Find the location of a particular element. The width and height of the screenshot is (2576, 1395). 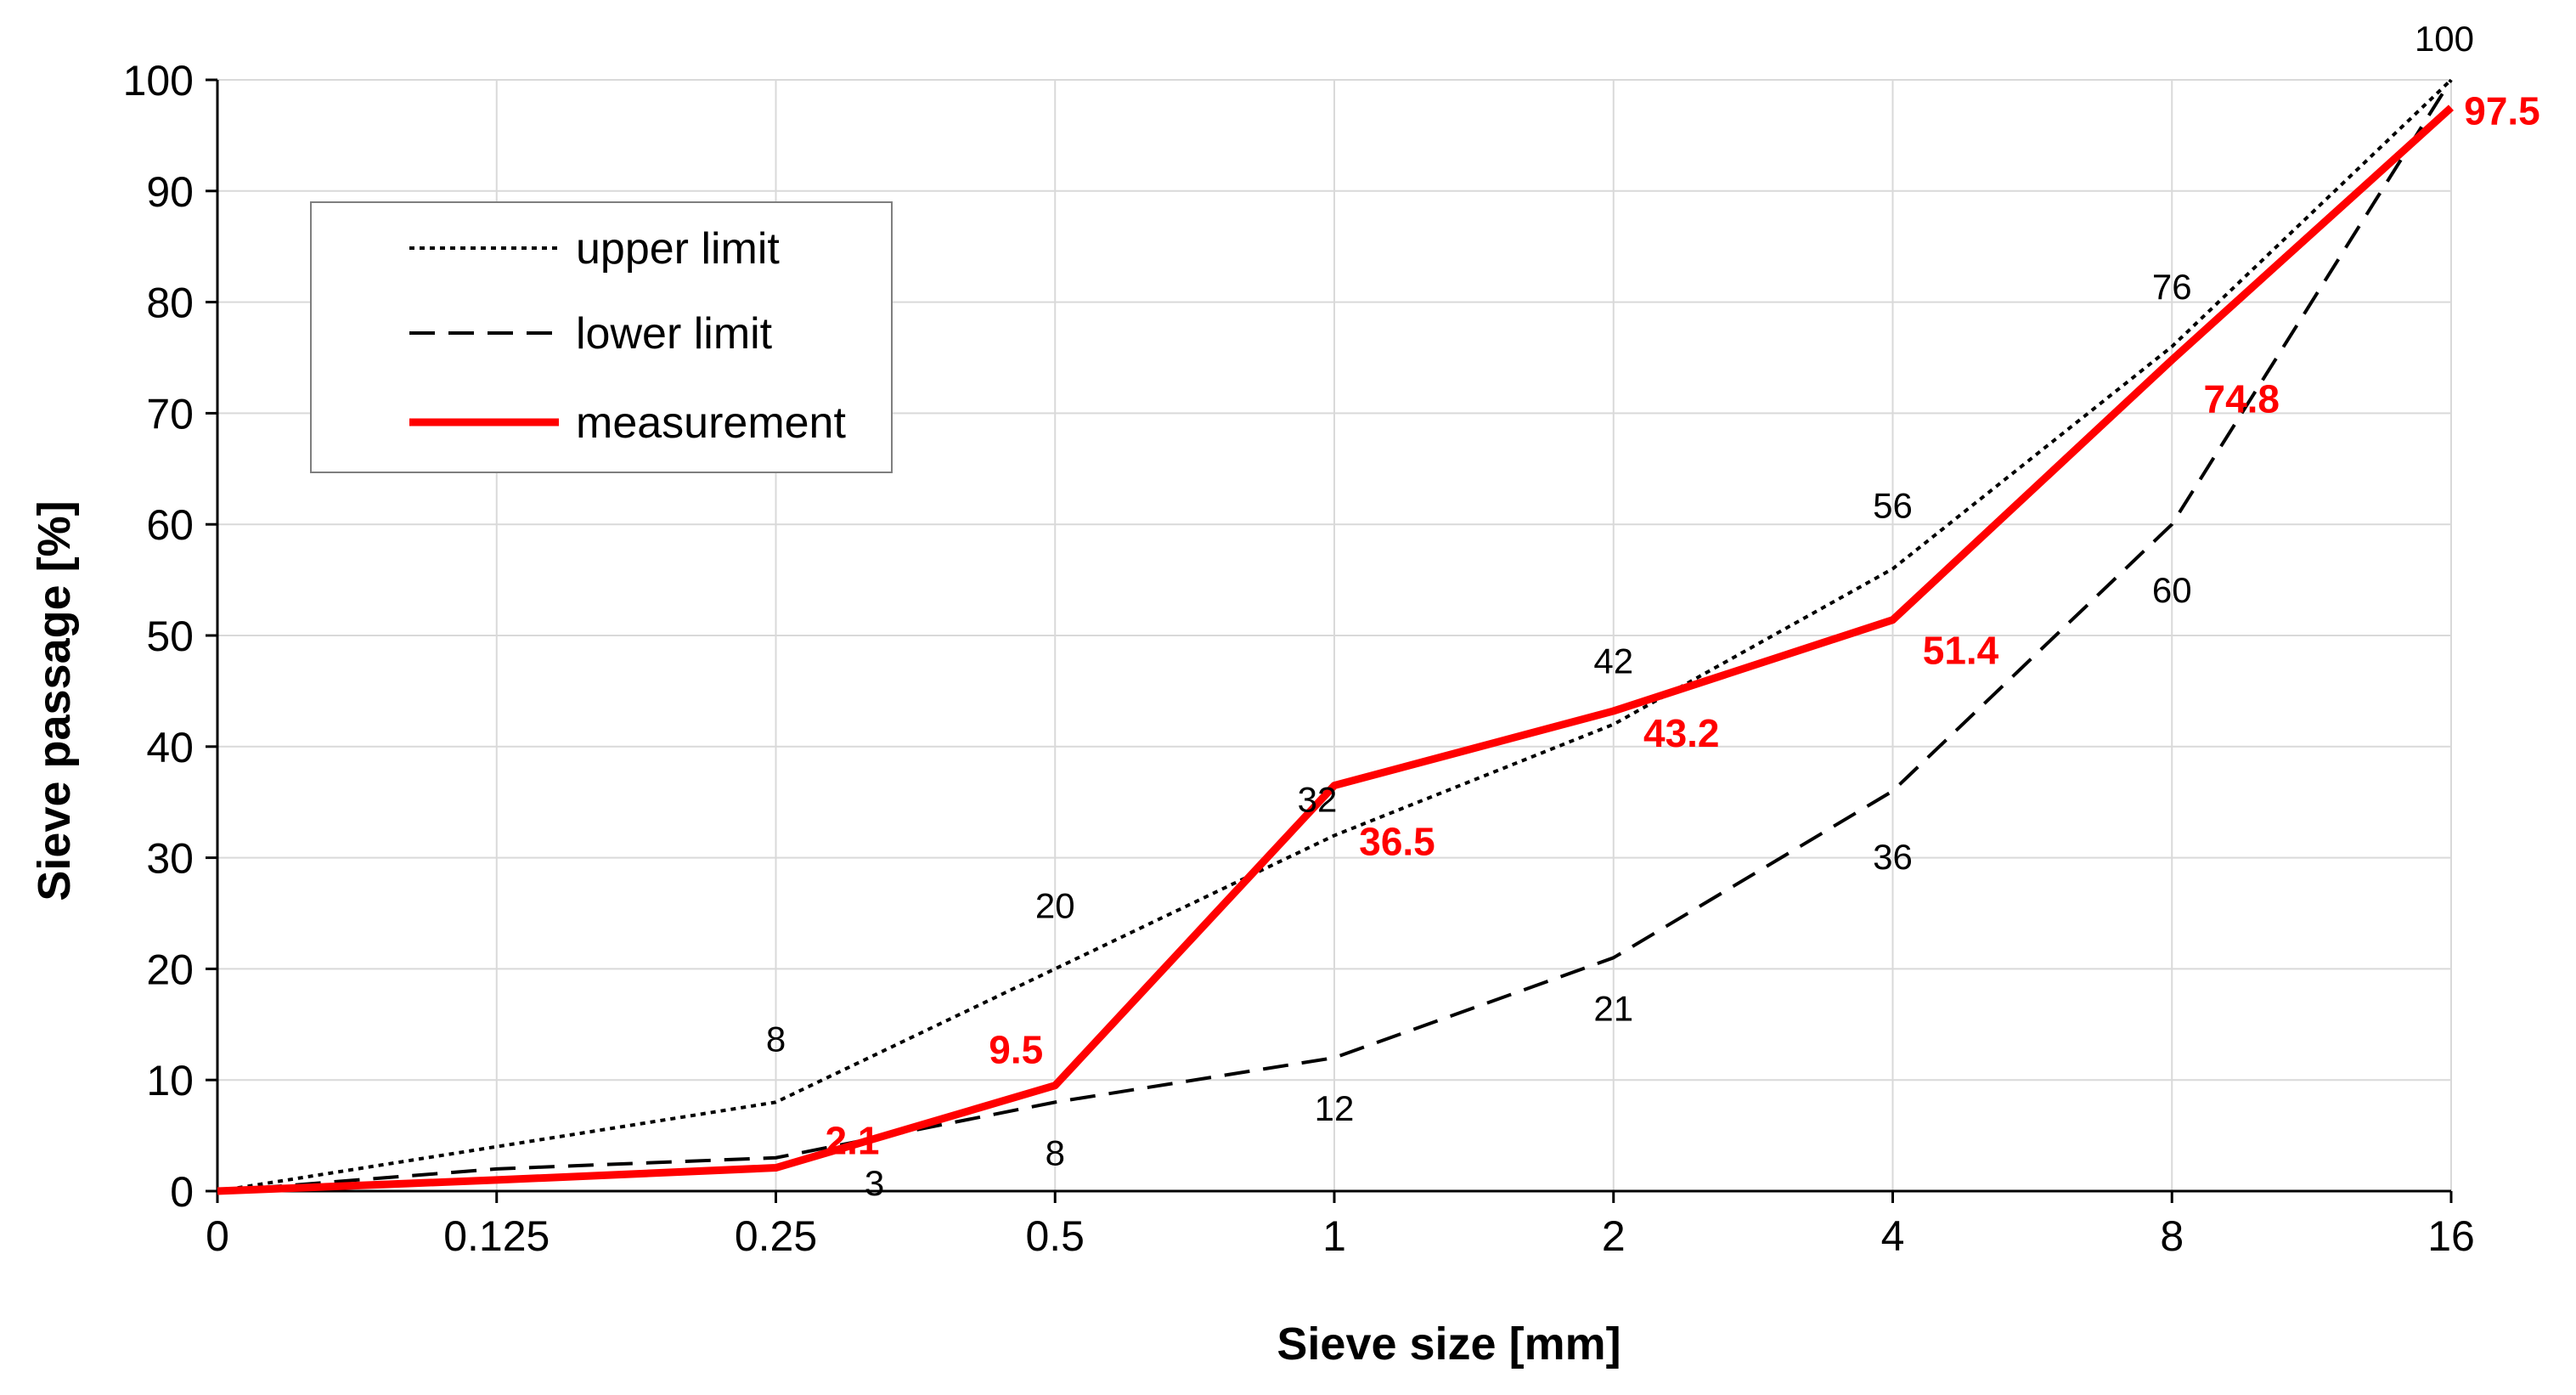

y-tick-label: 60 is located at coordinates (170, 525).